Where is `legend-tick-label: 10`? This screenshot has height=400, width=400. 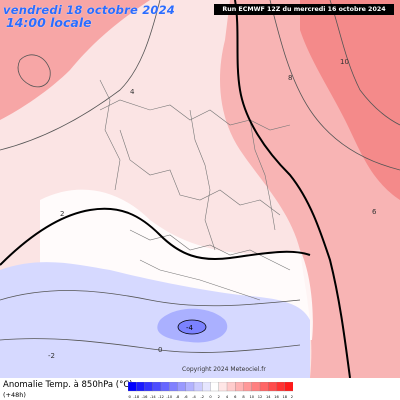 legend-tick-label: 10 is located at coordinates (251, 397).